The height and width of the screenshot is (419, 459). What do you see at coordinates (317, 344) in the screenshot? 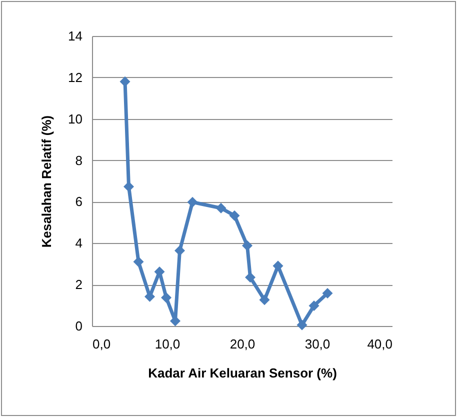
I see `x-tick-label: 30,0` at bounding box center [317, 344].